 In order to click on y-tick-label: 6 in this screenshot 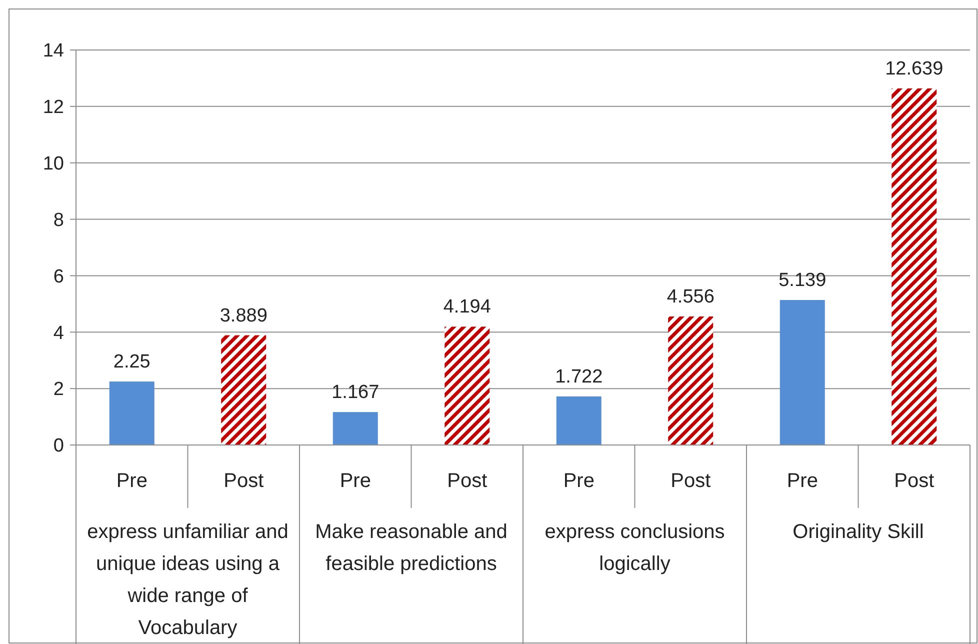, I will do `click(58, 277)`.